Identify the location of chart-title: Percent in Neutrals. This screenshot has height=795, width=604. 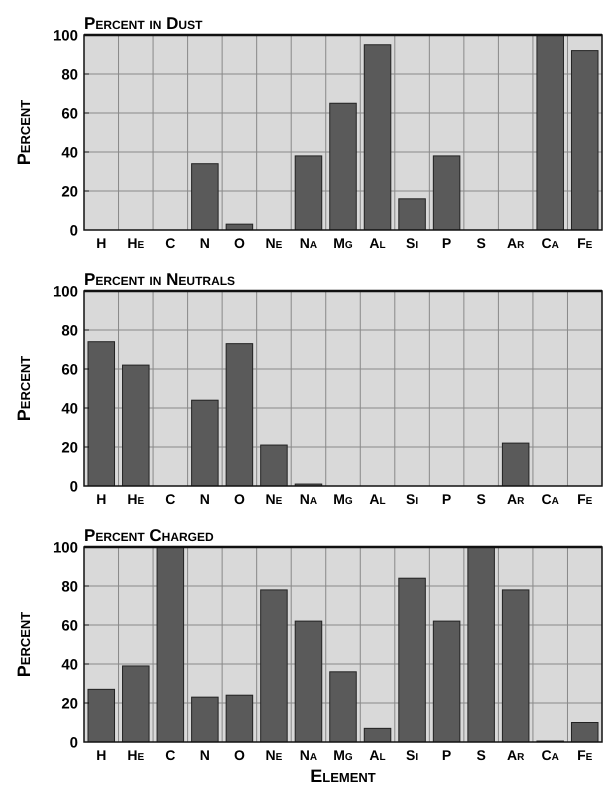
(160, 279).